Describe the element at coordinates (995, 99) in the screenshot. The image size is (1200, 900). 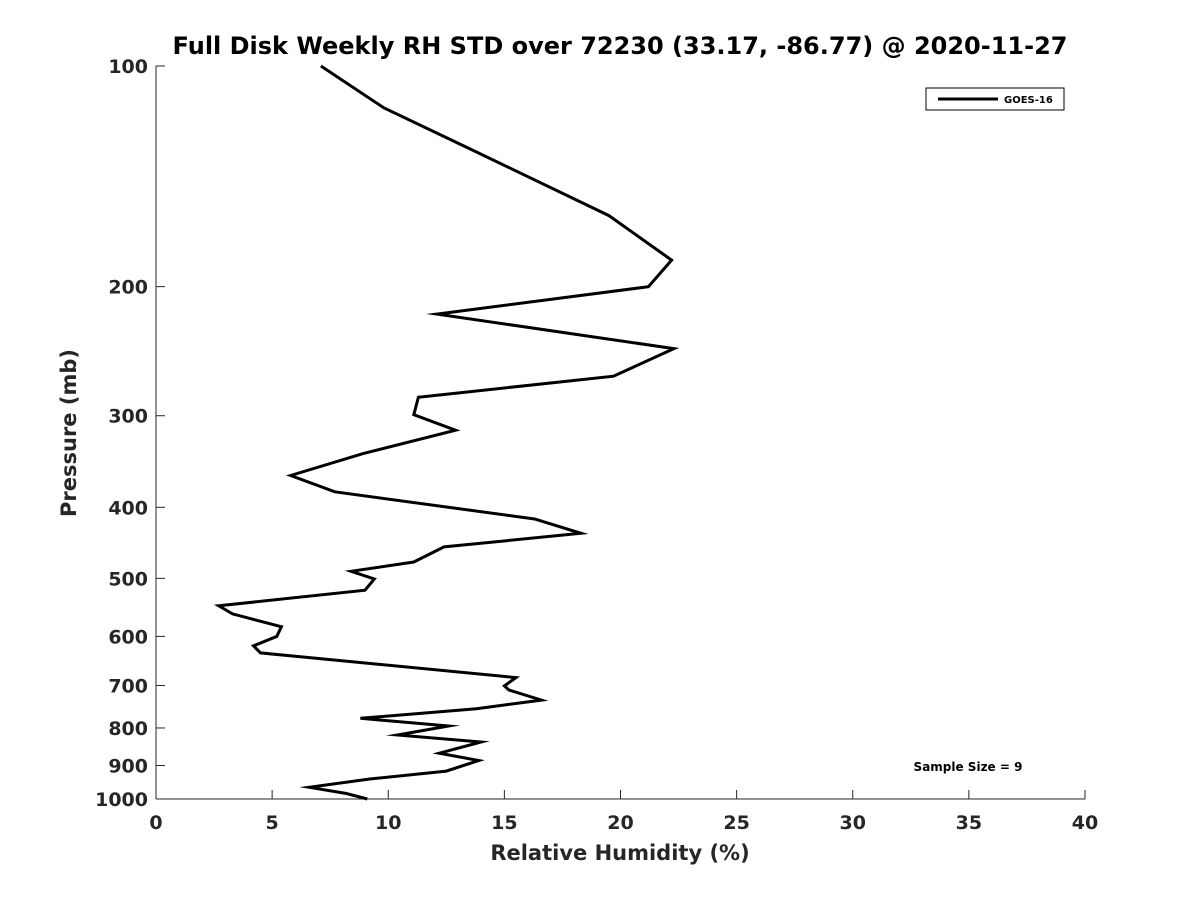
I see `legend: GOES-16` at that location.